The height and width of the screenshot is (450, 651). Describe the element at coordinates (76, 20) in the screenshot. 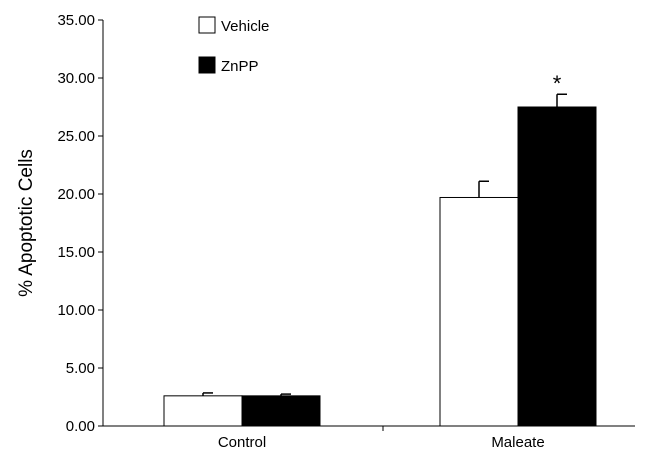

I see `y-tick-label: 35.00` at that location.